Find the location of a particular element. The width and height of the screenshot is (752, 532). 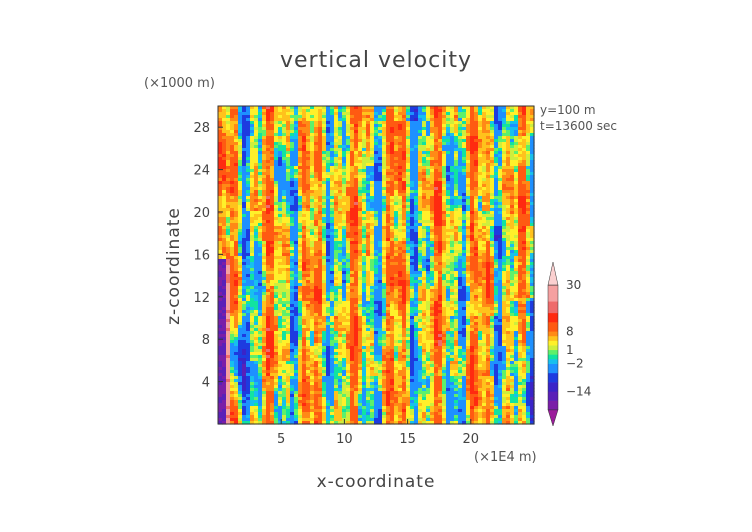

y-axis: 4 8 12 16 20 24 28 is located at coordinates (208, 256).